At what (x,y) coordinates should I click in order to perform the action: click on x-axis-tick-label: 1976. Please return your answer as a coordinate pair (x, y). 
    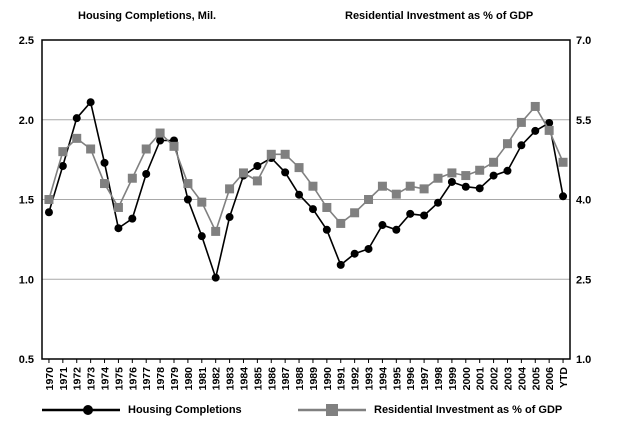
    Looking at the image, I should click on (133, 379).